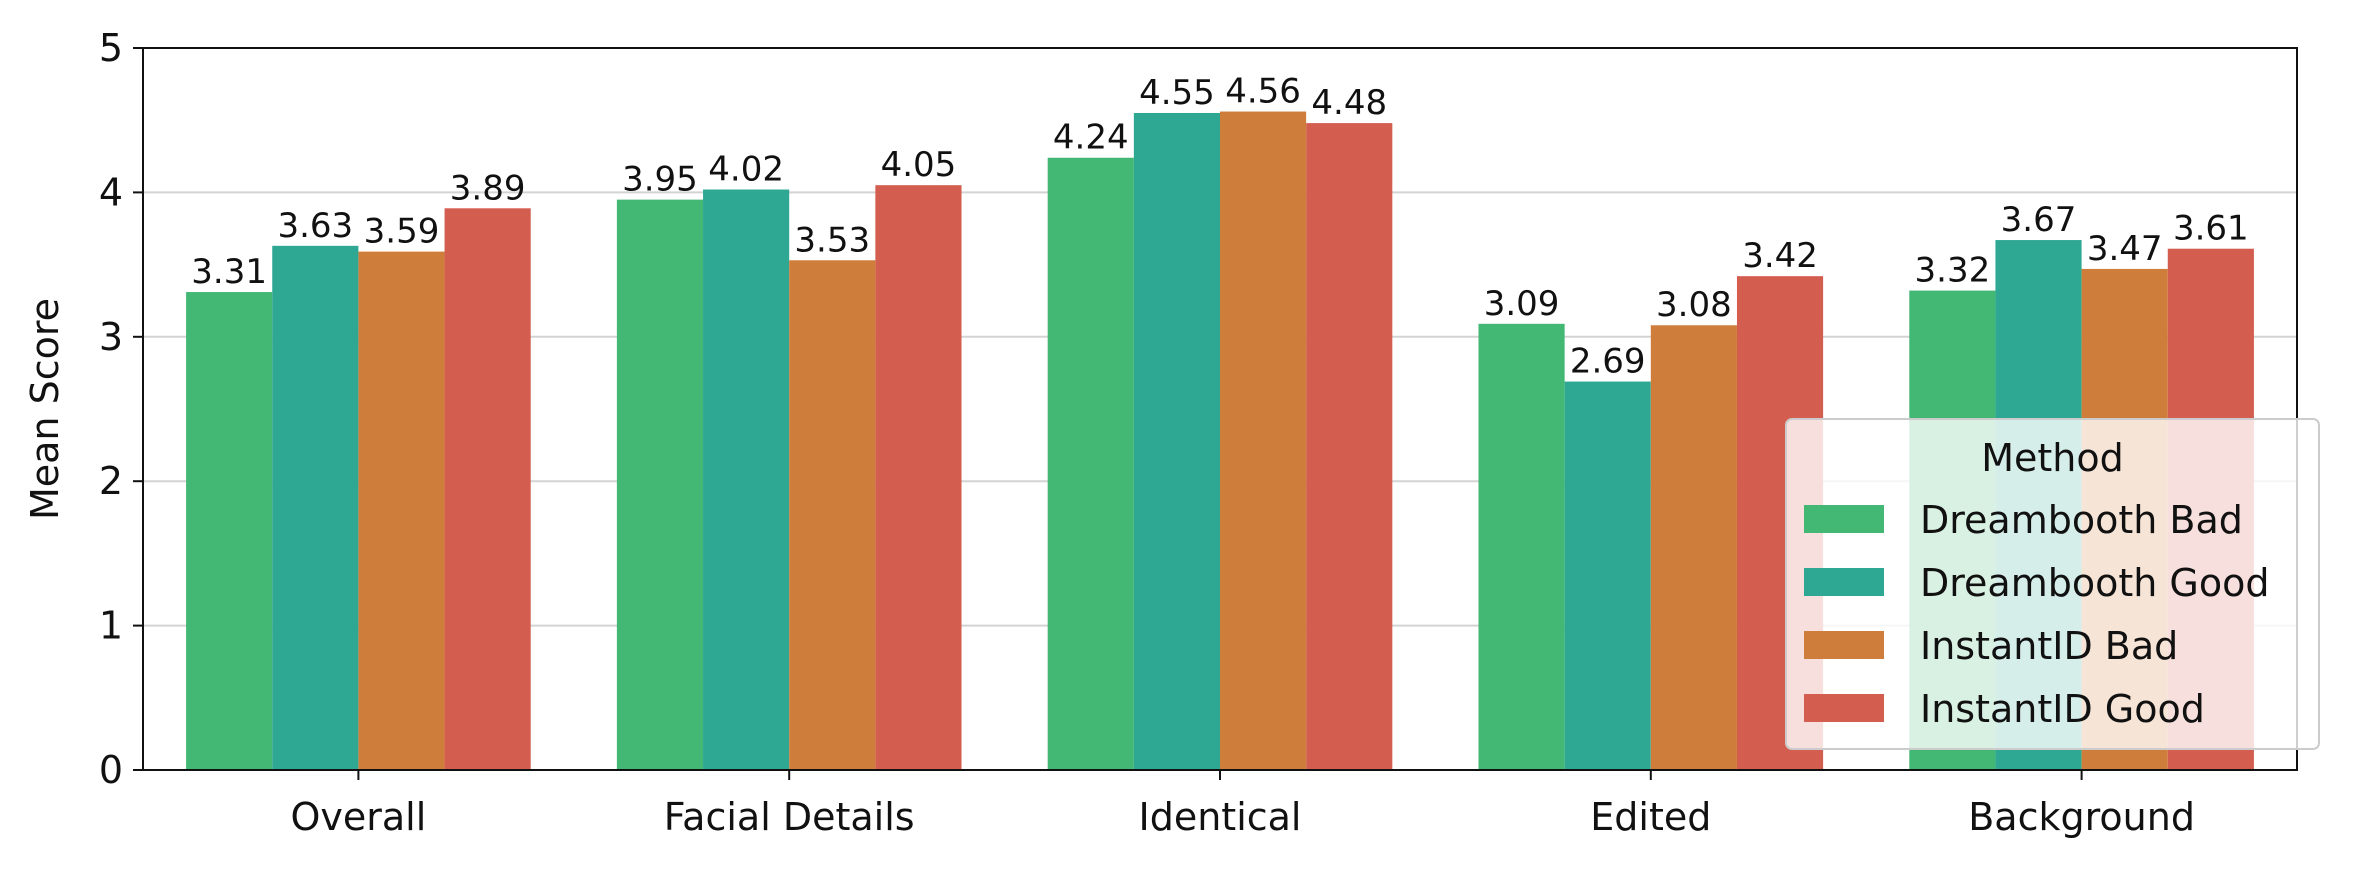  Describe the element at coordinates (2081, 520) in the screenshot. I see `legend-entry: Dreambooth Bad` at that location.